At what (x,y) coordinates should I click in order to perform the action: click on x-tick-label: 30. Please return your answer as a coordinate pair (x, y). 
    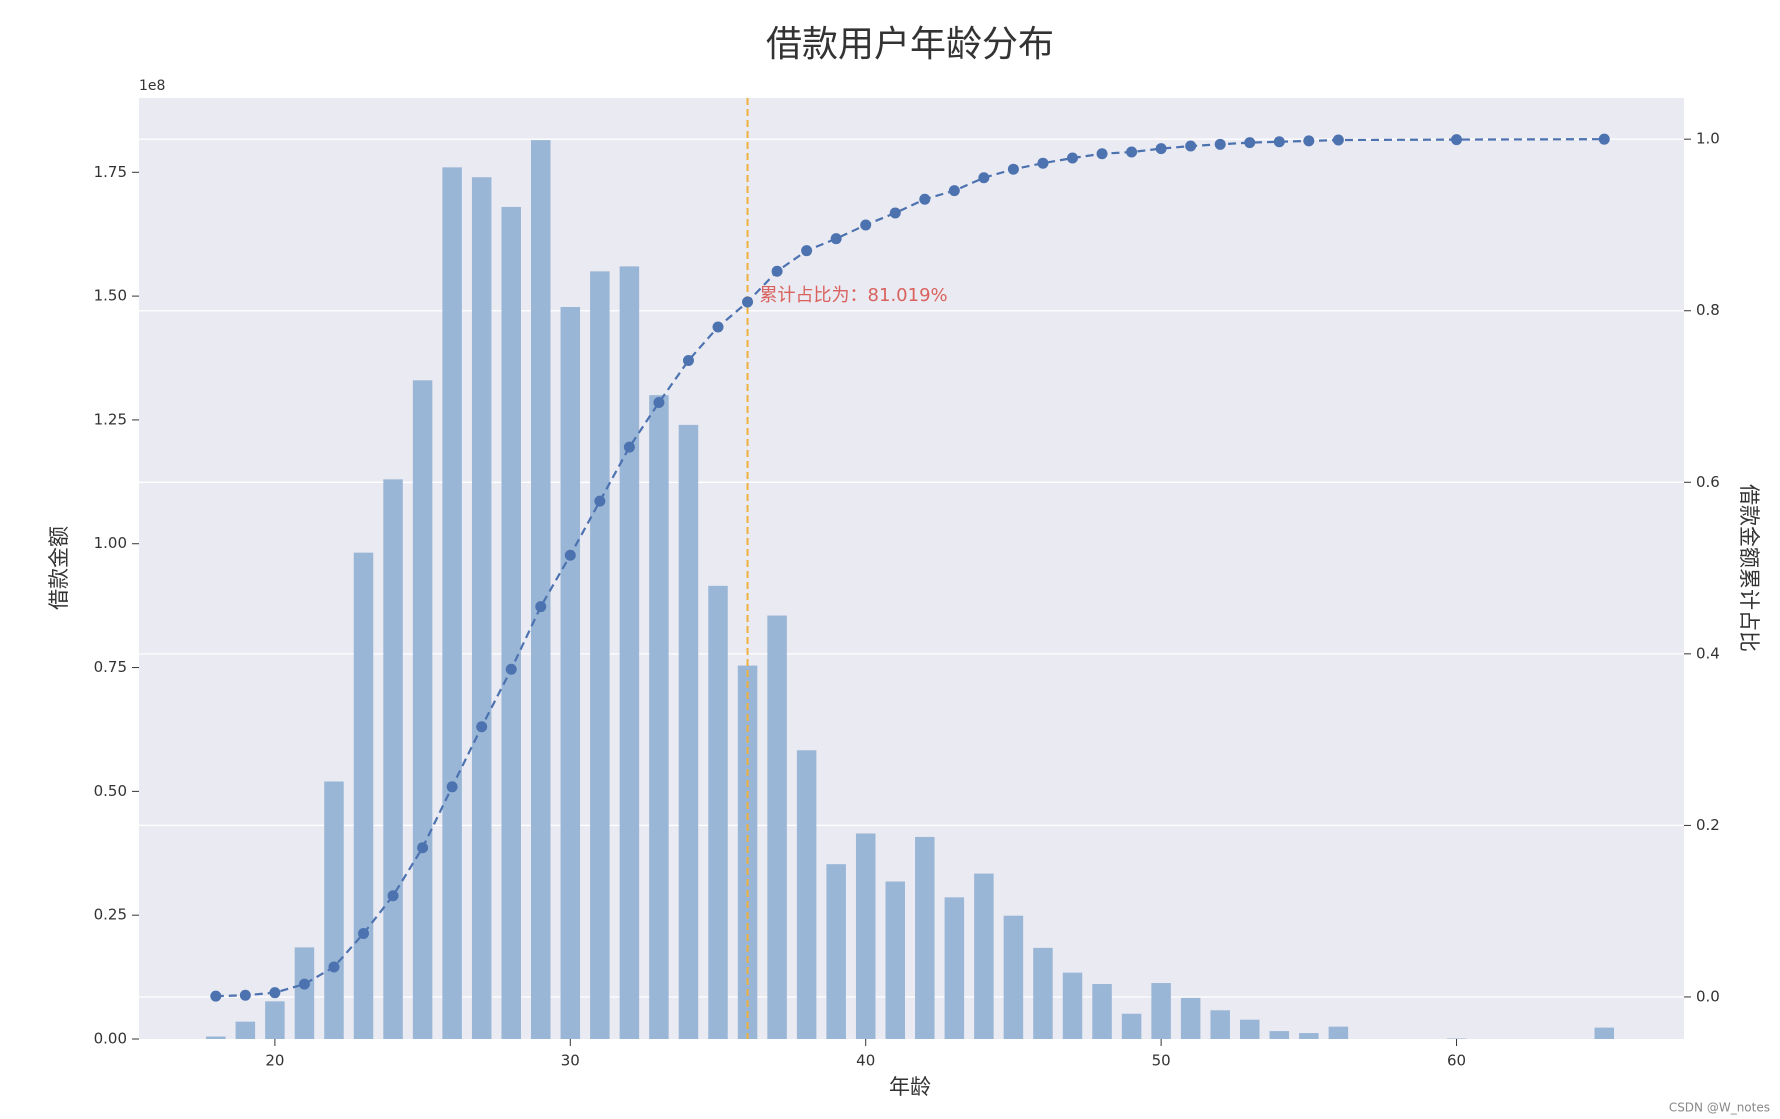
    Looking at the image, I should click on (570, 1061).